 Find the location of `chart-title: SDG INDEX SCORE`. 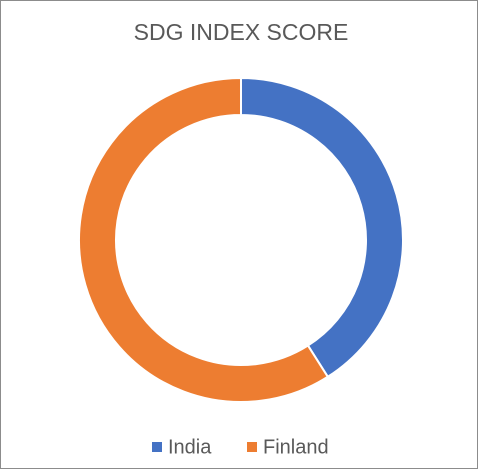

chart-title: SDG INDEX SCORE is located at coordinates (241, 32).